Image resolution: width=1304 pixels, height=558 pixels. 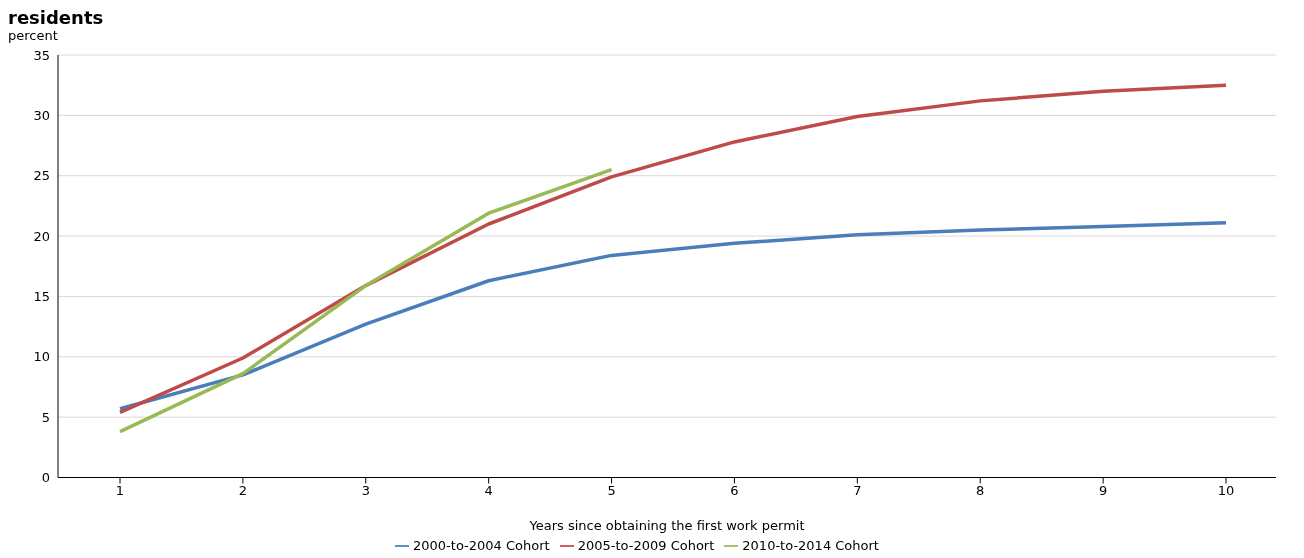 What do you see at coordinates (41, 297) in the screenshot?
I see `y-tick-label: 15` at bounding box center [41, 297].